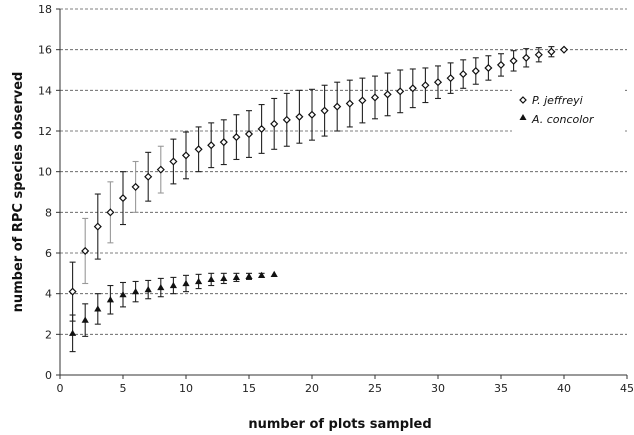 Image resolution: width=634 pixels, height=435 pixels. I want to click on x-tick-label-20: 20, so click(312, 388).